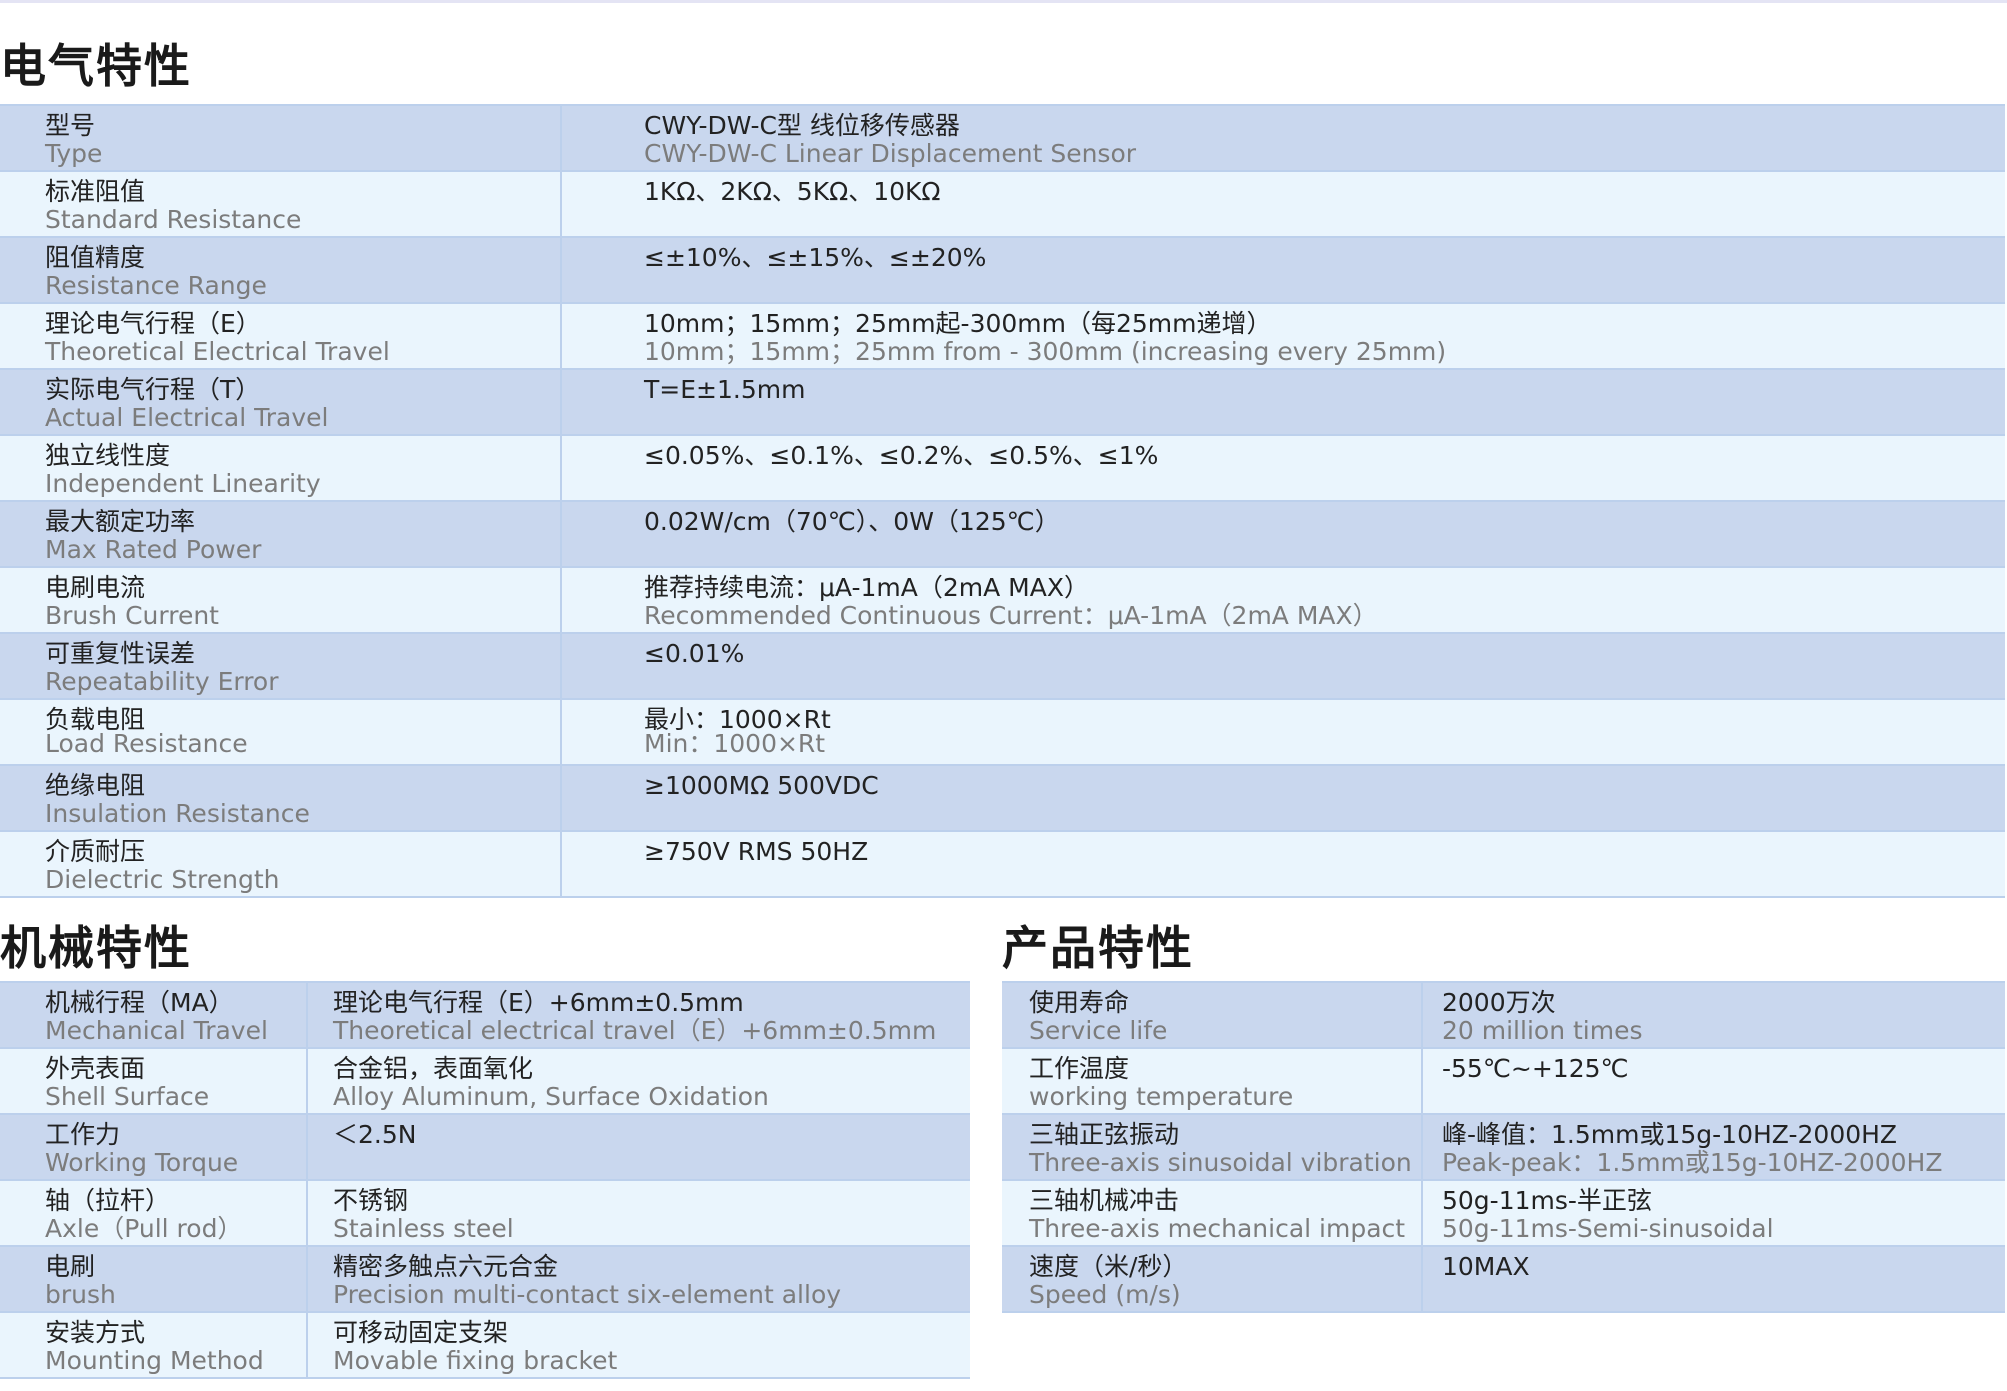  Describe the element at coordinates (281, 138) in the screenshot. I see `spec-label-cell: 型号 Type` at that location.